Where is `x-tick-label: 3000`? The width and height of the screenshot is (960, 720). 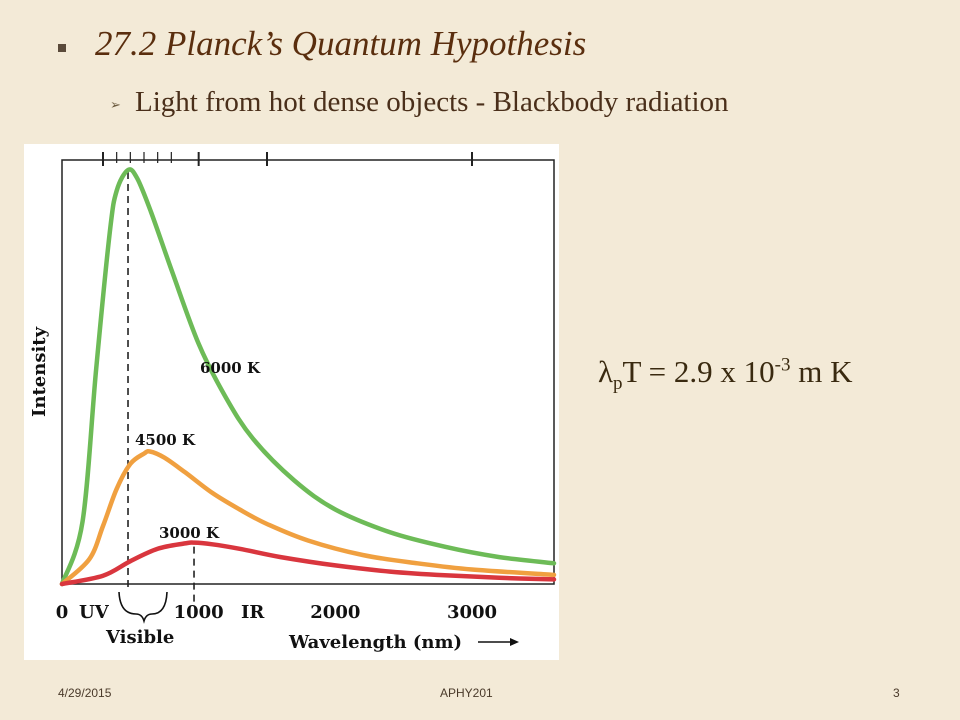 x-tick-label: 3000 is located at coordinates (472, 612).